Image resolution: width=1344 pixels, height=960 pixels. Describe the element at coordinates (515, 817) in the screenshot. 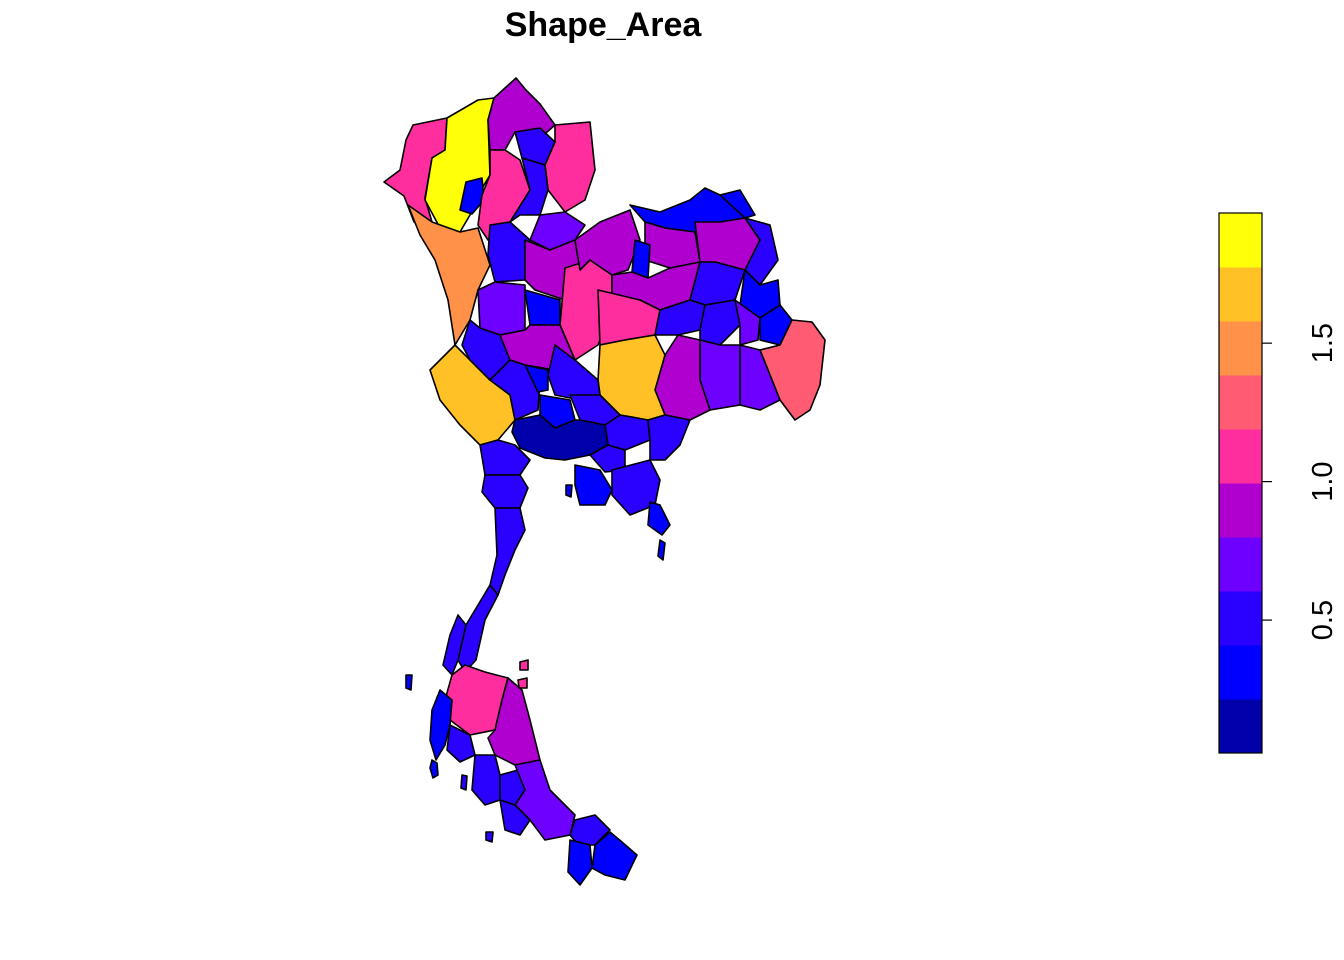

I see `province-satun` at that location.